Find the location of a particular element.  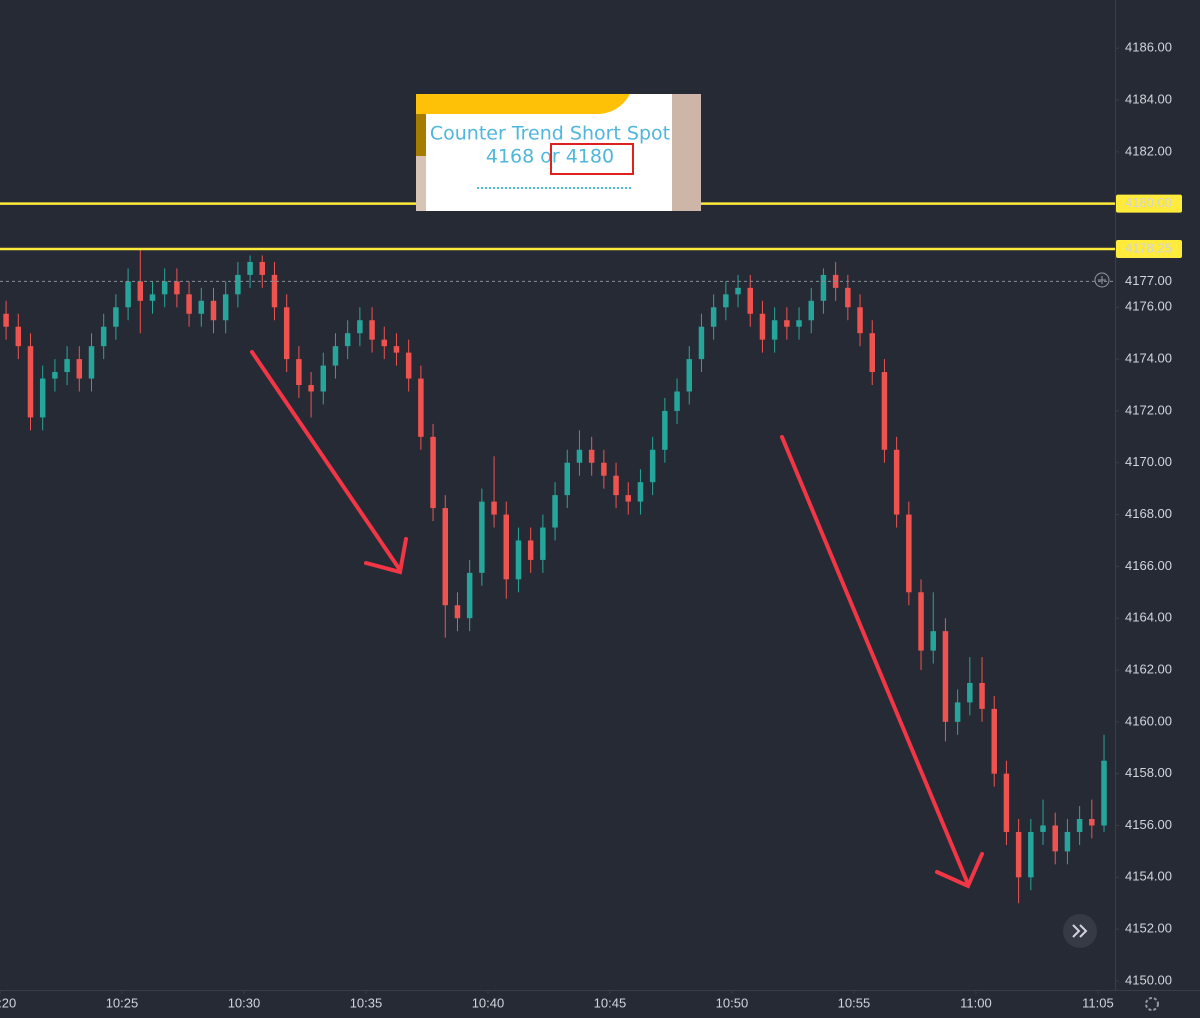

y-tick-label: 4182.00 is located at coordinates (1148, 150).